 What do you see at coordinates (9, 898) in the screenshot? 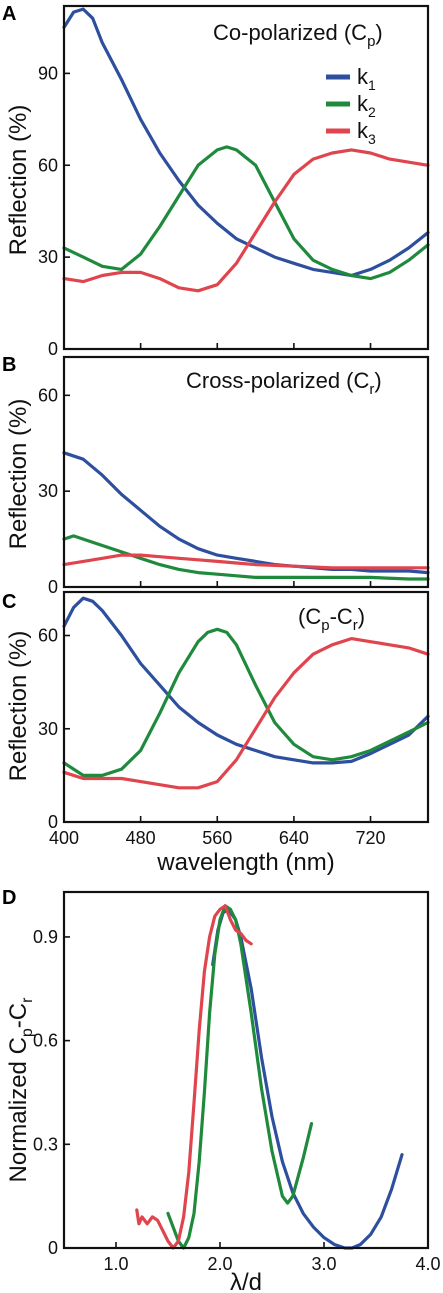
I see `panel-letter-d: D` at bounding box center [9, 898].